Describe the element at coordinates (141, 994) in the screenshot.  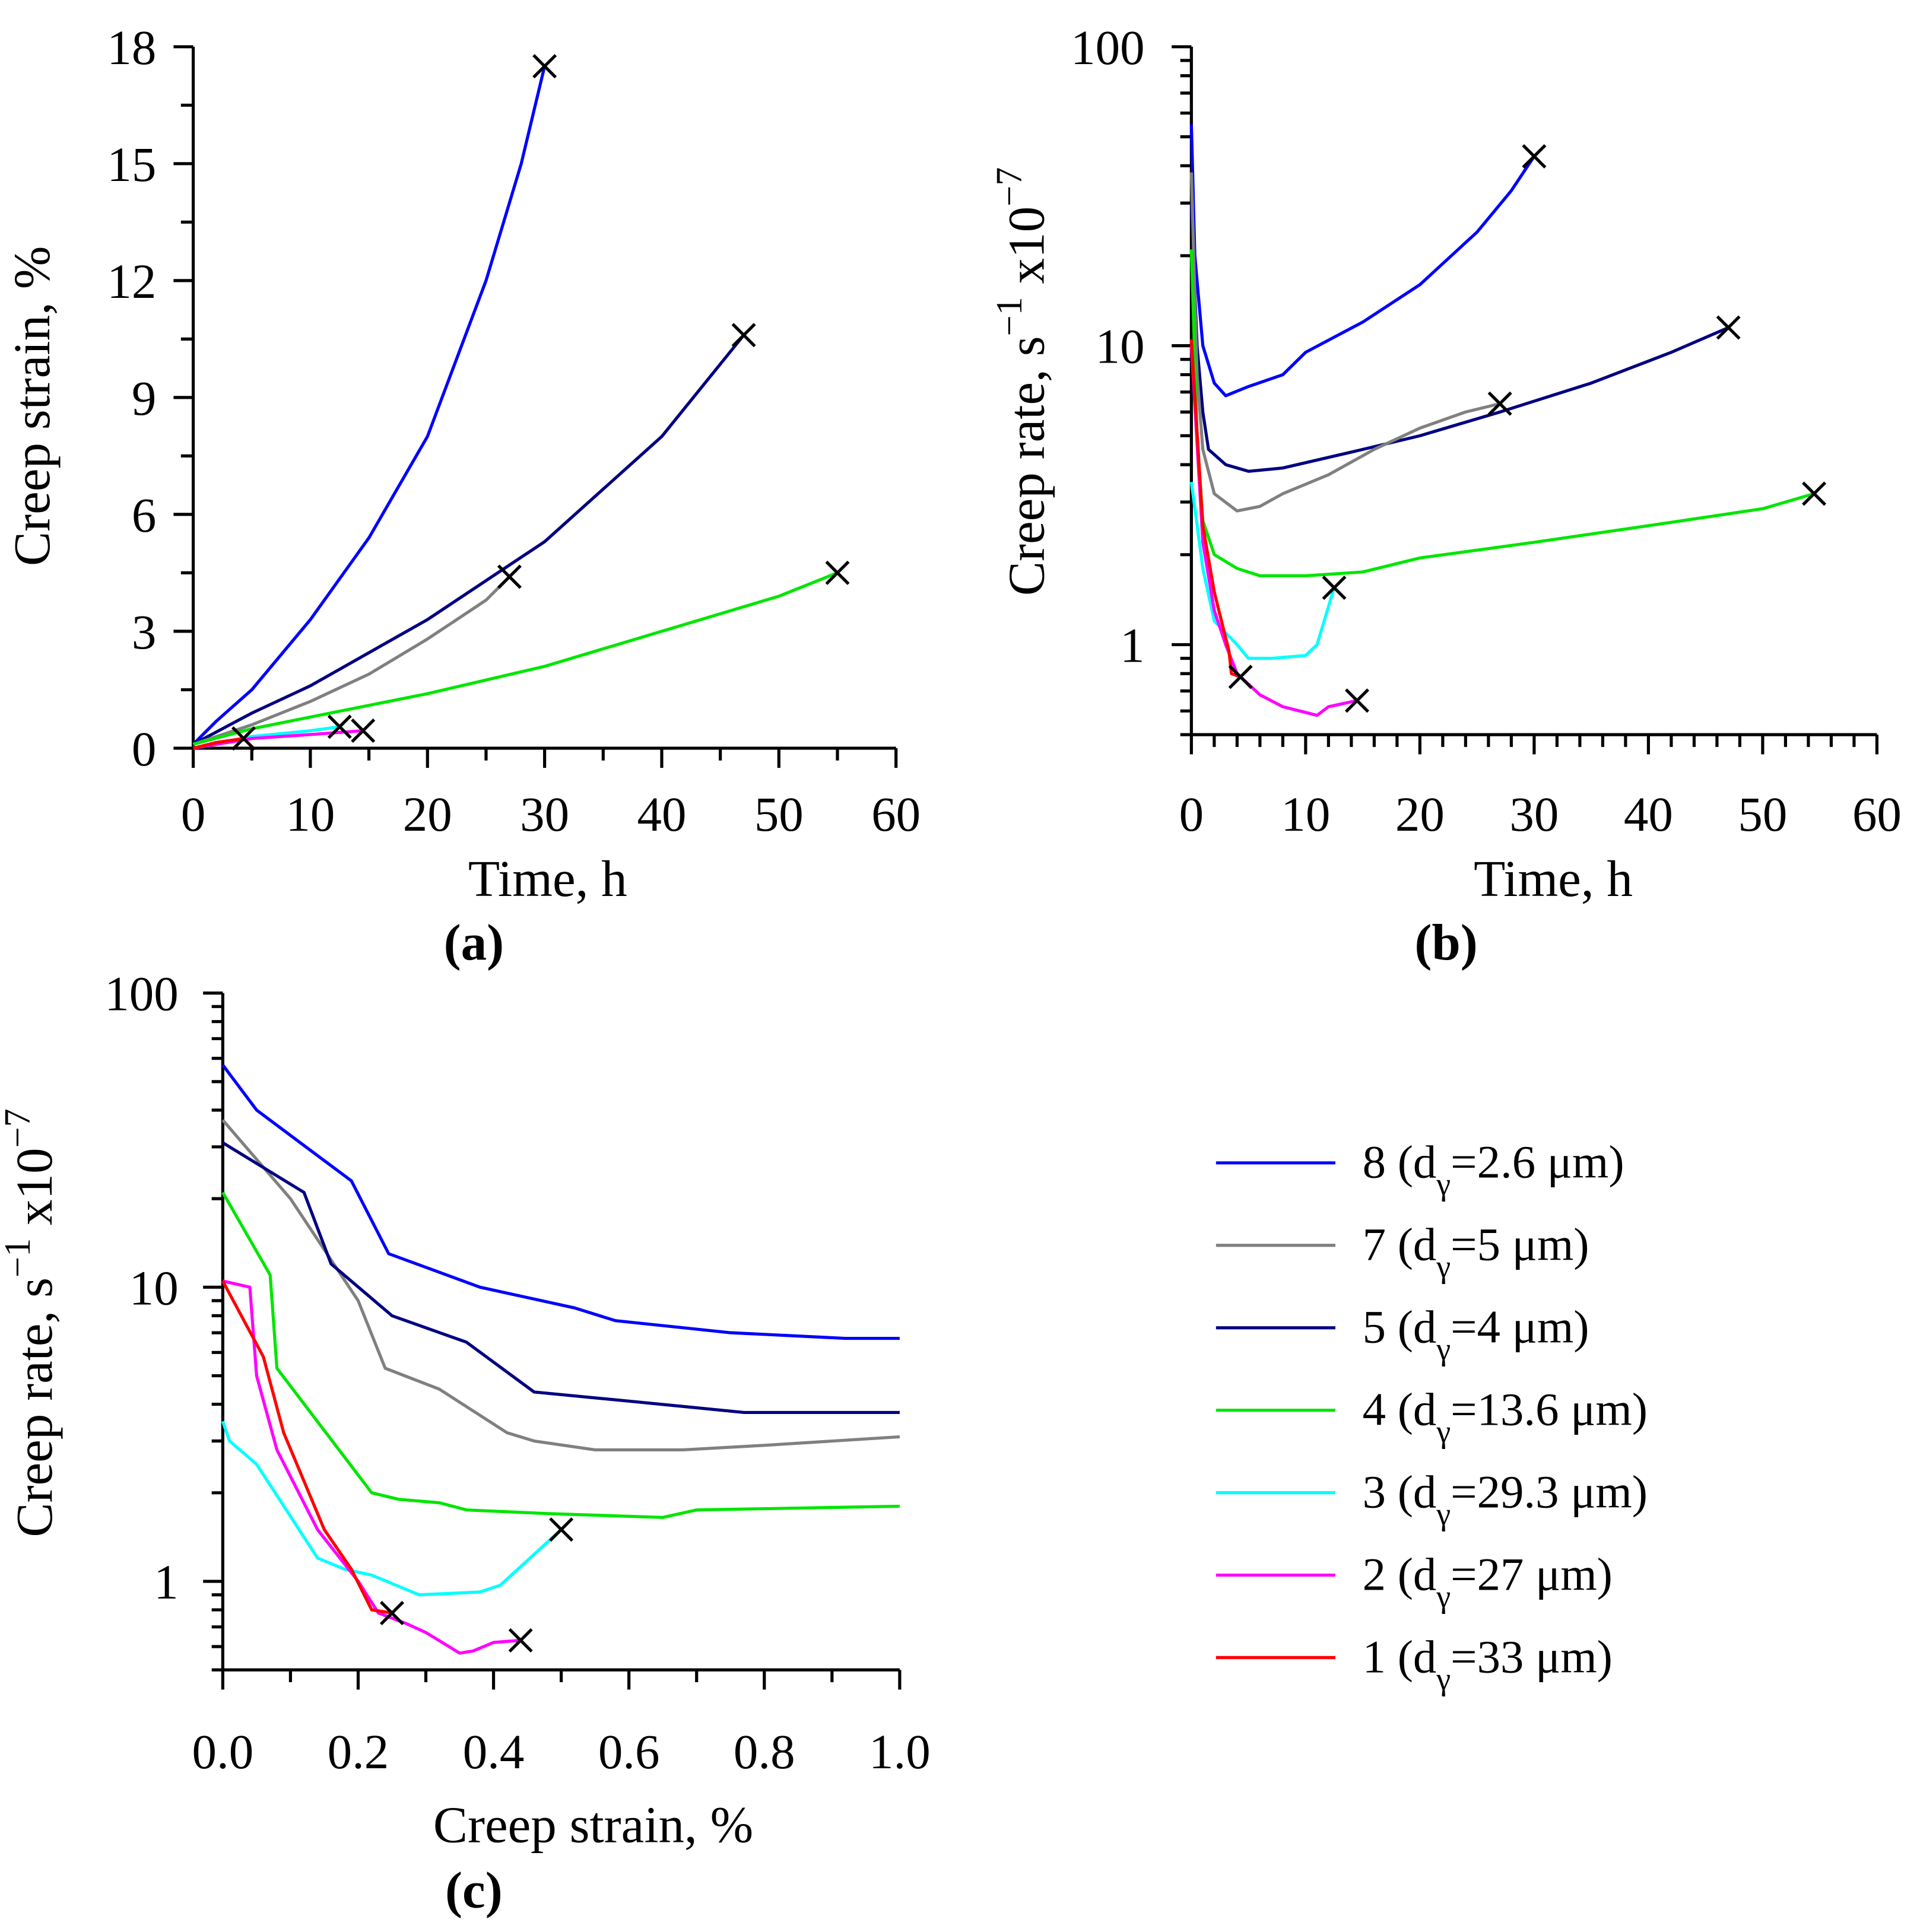
I see `y-tick-label: 100` at that location.